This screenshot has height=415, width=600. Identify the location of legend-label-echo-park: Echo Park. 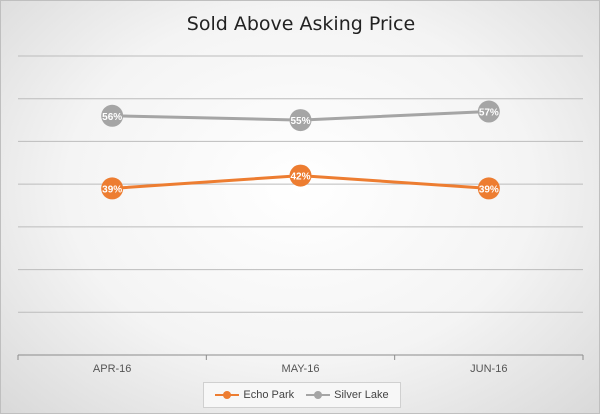
(269, 395).